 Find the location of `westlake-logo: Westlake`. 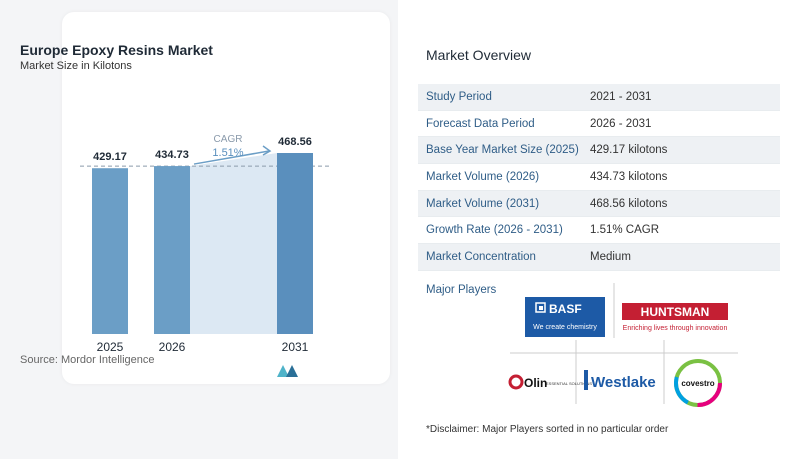

westlake-logo: Westlake is located at coordinates (620, 380).